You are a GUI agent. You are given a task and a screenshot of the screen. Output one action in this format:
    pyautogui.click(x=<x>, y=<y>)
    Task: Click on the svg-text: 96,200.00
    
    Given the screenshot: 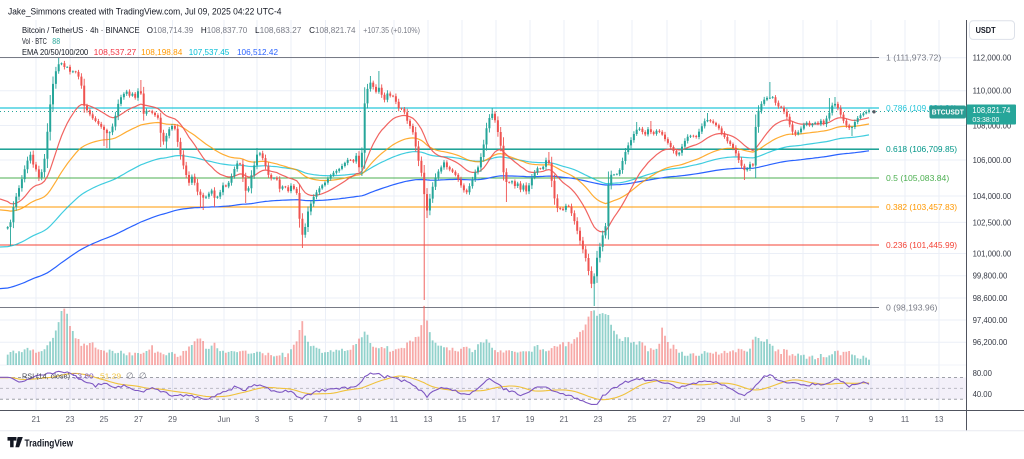 What is the action you would take?
    pyautogui.click(x=990, y=342)
    